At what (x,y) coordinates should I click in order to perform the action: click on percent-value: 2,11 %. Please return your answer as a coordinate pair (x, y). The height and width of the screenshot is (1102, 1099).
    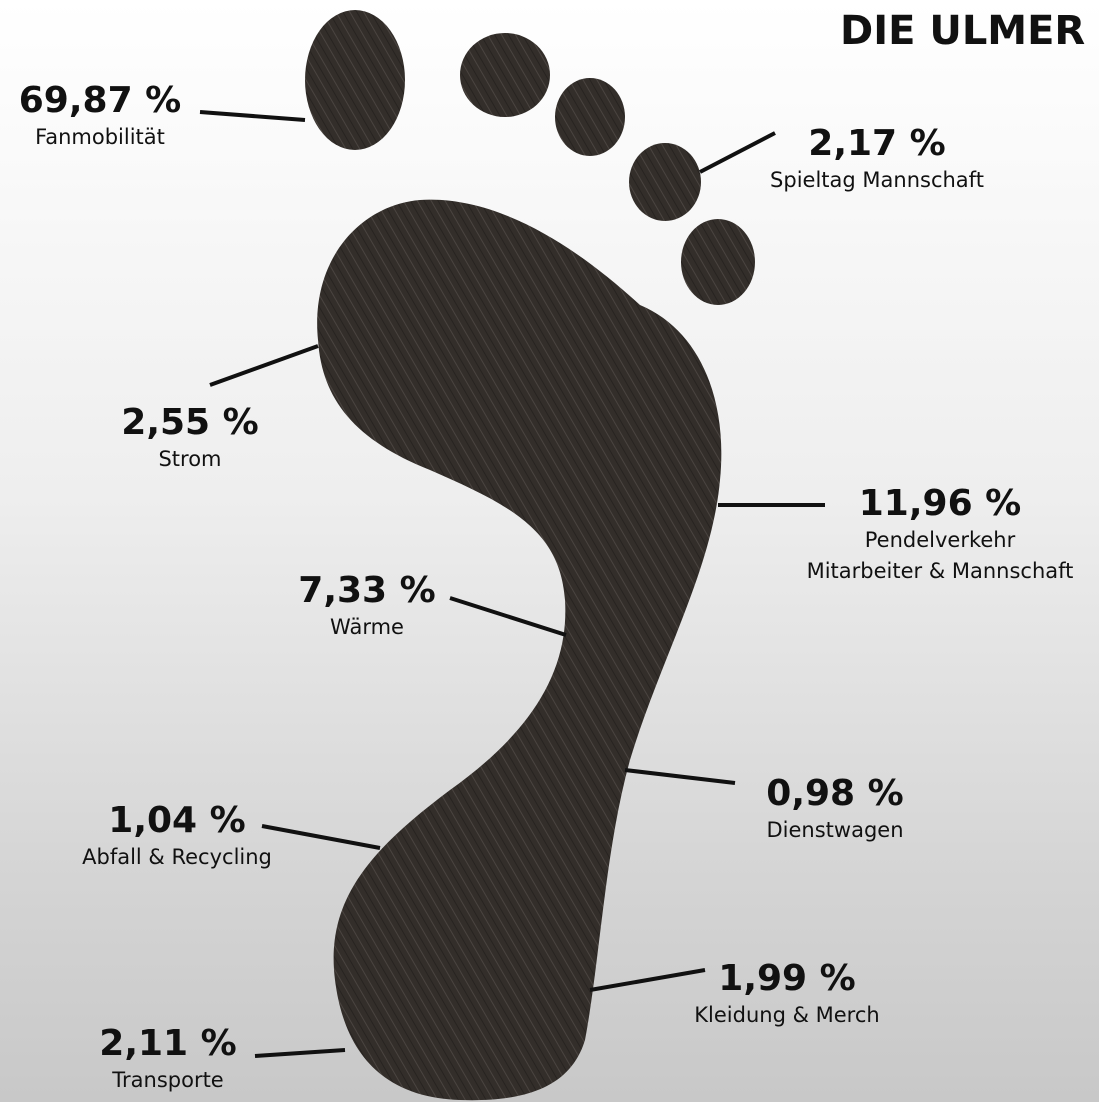
    Looking at the image, I should click on (167, 1043).